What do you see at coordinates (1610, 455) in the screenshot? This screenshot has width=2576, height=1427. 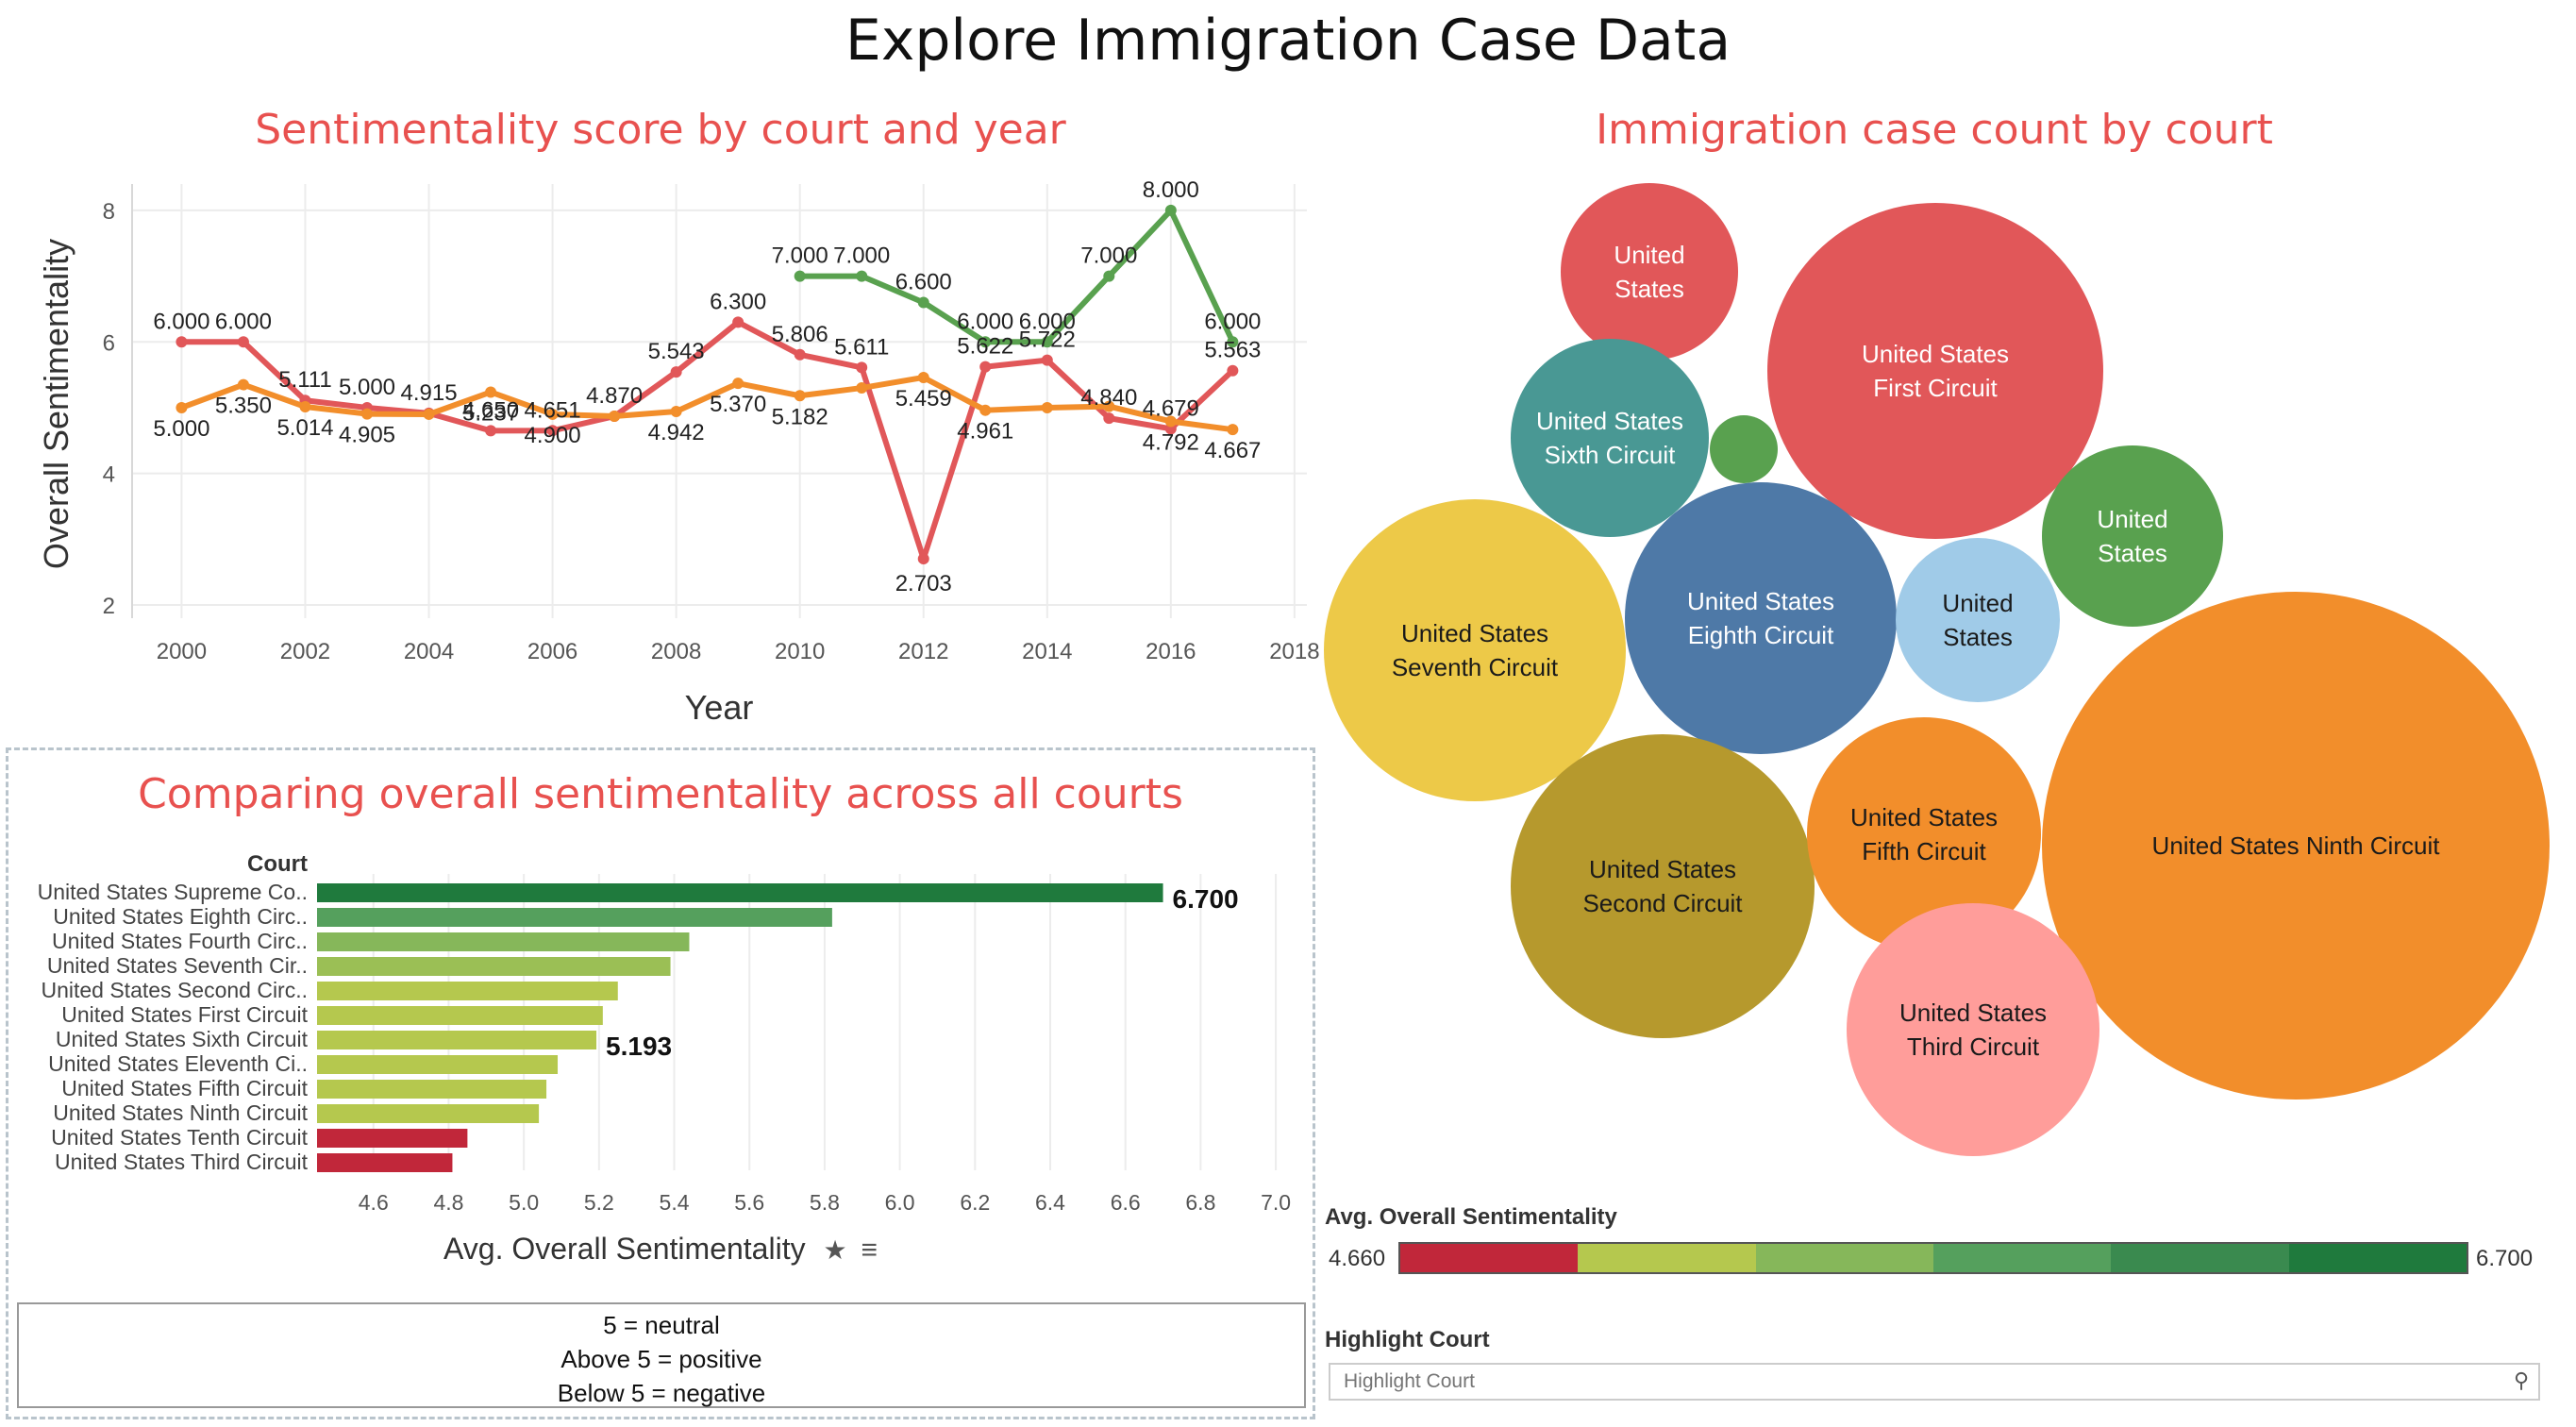 I see `bubble-label: Sixth Circuit` at bounding box center [1610, 455].